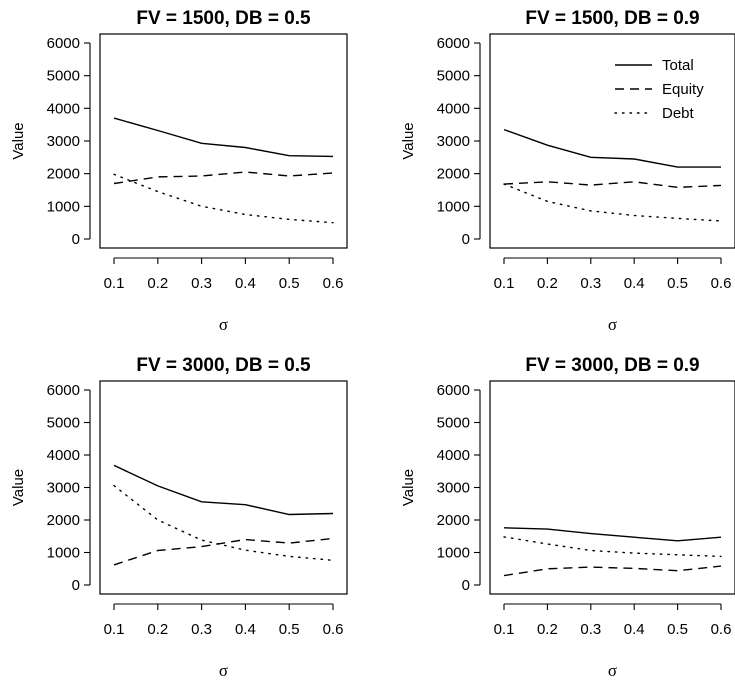  Describe the element at coordinates (223, 18) in the screenshot. I see `chart-title: FV = 1500, DB = 0.5` at that location.